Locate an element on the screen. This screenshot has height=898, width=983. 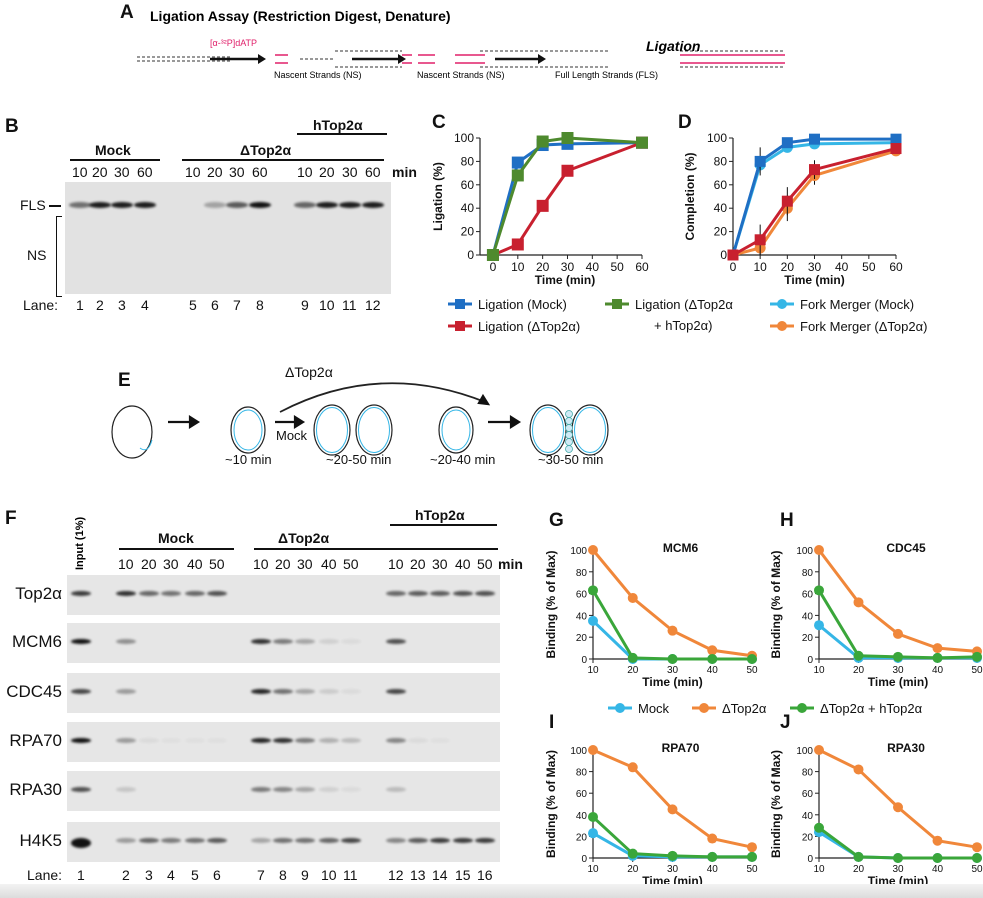
time-label-2: ~20-50 min is located at coordinates (359, 459).